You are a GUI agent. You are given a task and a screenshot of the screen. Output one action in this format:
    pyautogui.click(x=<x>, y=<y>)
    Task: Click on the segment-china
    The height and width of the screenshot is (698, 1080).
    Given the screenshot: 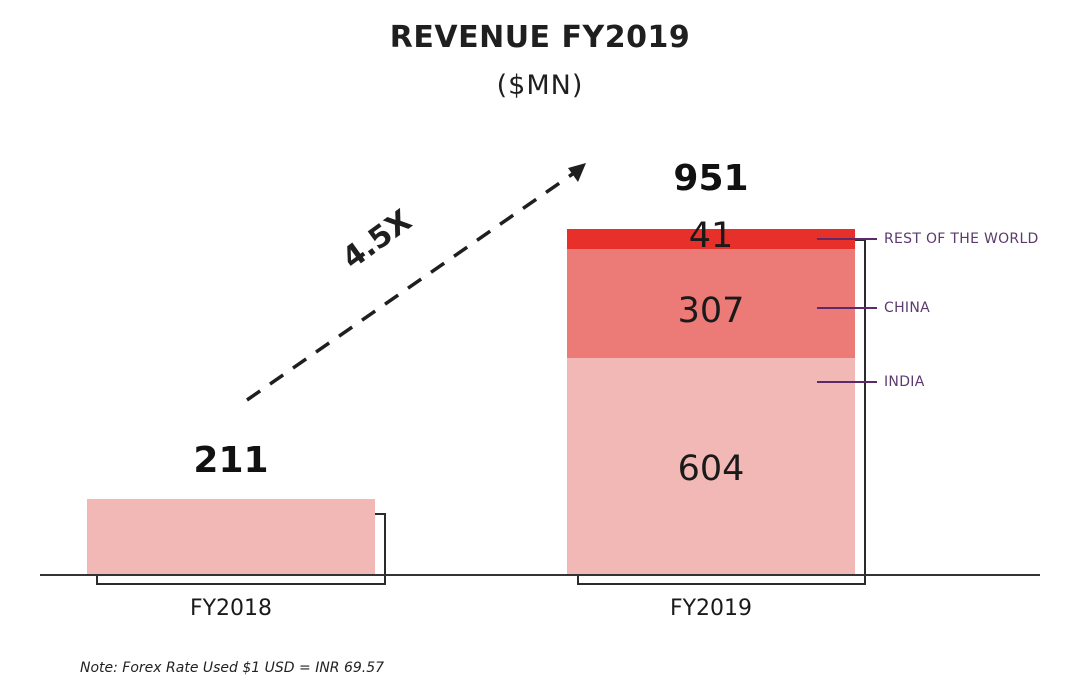 What is the action you would take?
    pyautogui.click(x=711, y=303)
    